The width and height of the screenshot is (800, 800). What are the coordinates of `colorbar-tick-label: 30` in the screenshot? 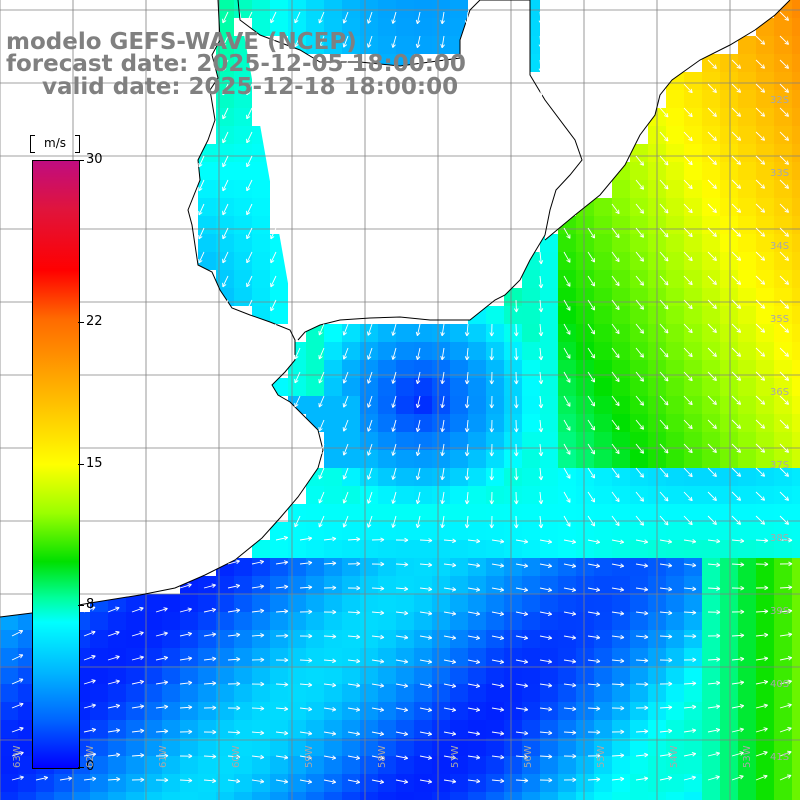 It's located at (90, 159).